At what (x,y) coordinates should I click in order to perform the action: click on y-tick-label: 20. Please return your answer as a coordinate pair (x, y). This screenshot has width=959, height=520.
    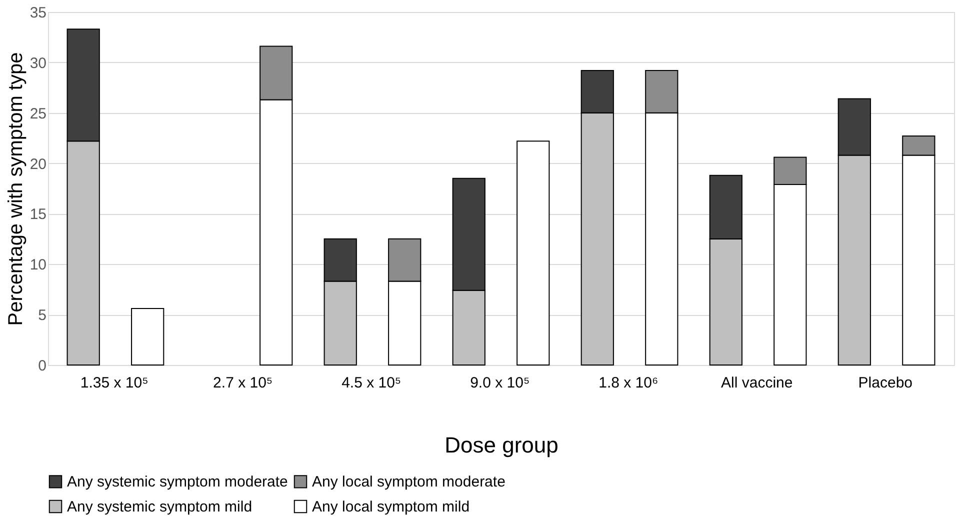
    Looking at the image, I should click on (38, 164).